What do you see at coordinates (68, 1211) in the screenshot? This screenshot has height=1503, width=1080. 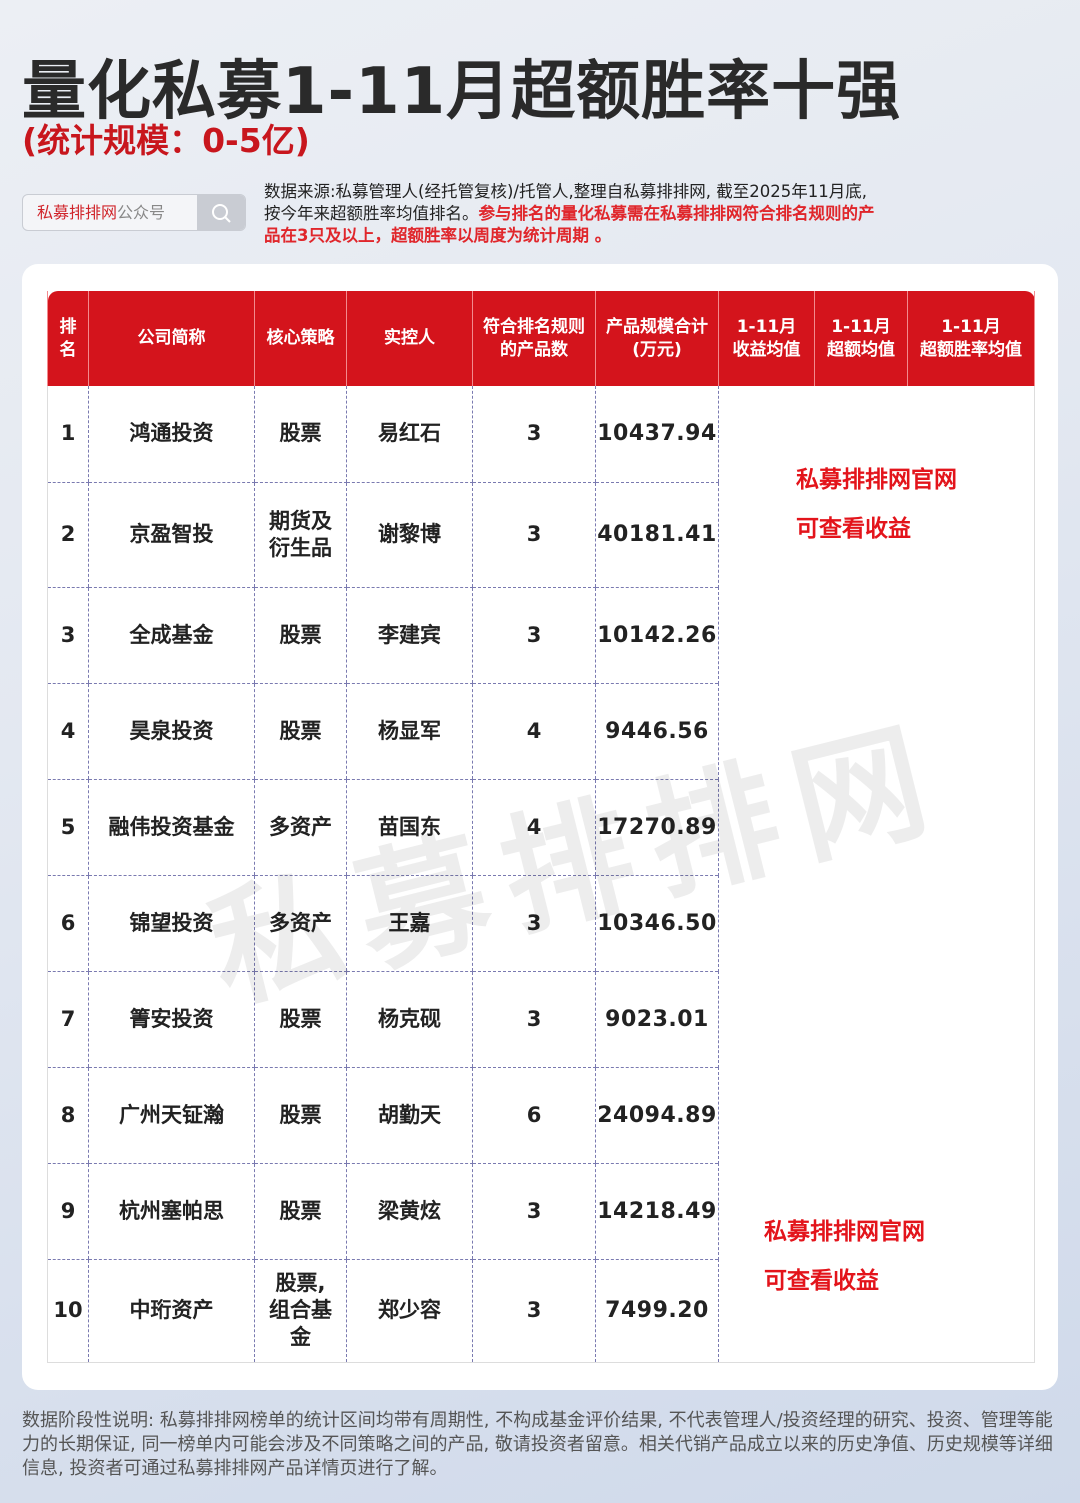 I see `rank-cell: 9` at bounding box center [68, 1211].